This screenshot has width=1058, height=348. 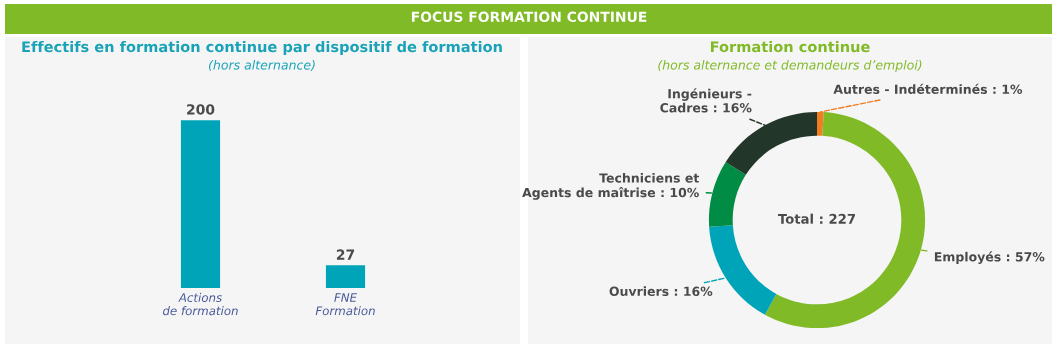 What do you see at coordinates (928, 88) in the screenshot?
I see `slice-label: Autres - Indéterminés : 1%` at bounding box center [928, 88].